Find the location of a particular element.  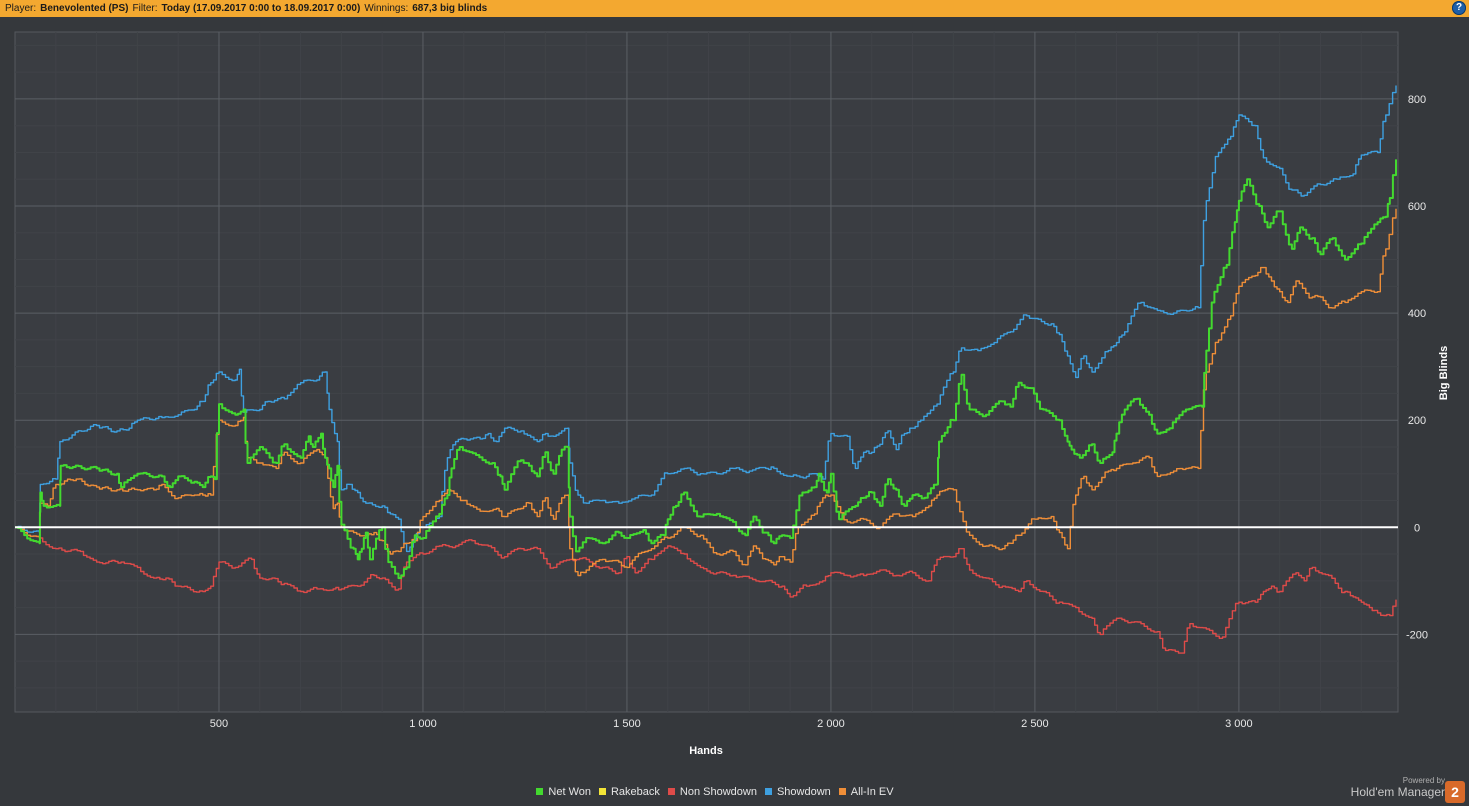

x-tick-label: 2 500 is located at coordinates (1035, 724).